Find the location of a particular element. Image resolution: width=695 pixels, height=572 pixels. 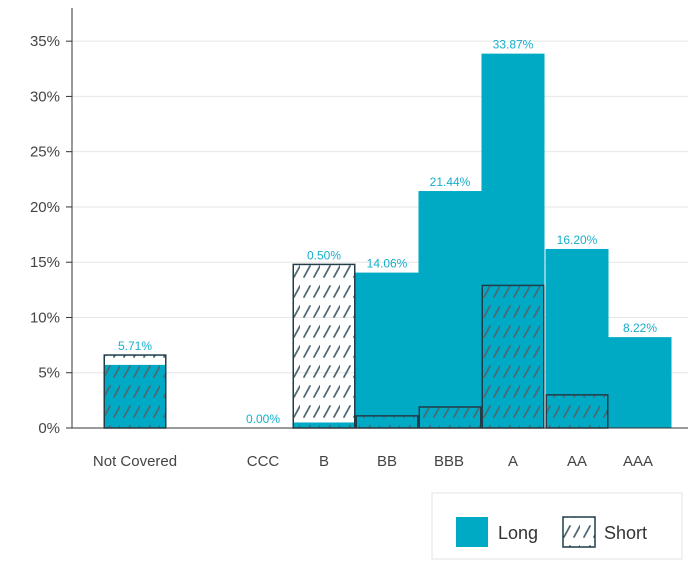

bar-short-not-covered is located at coordinates (135, 391).